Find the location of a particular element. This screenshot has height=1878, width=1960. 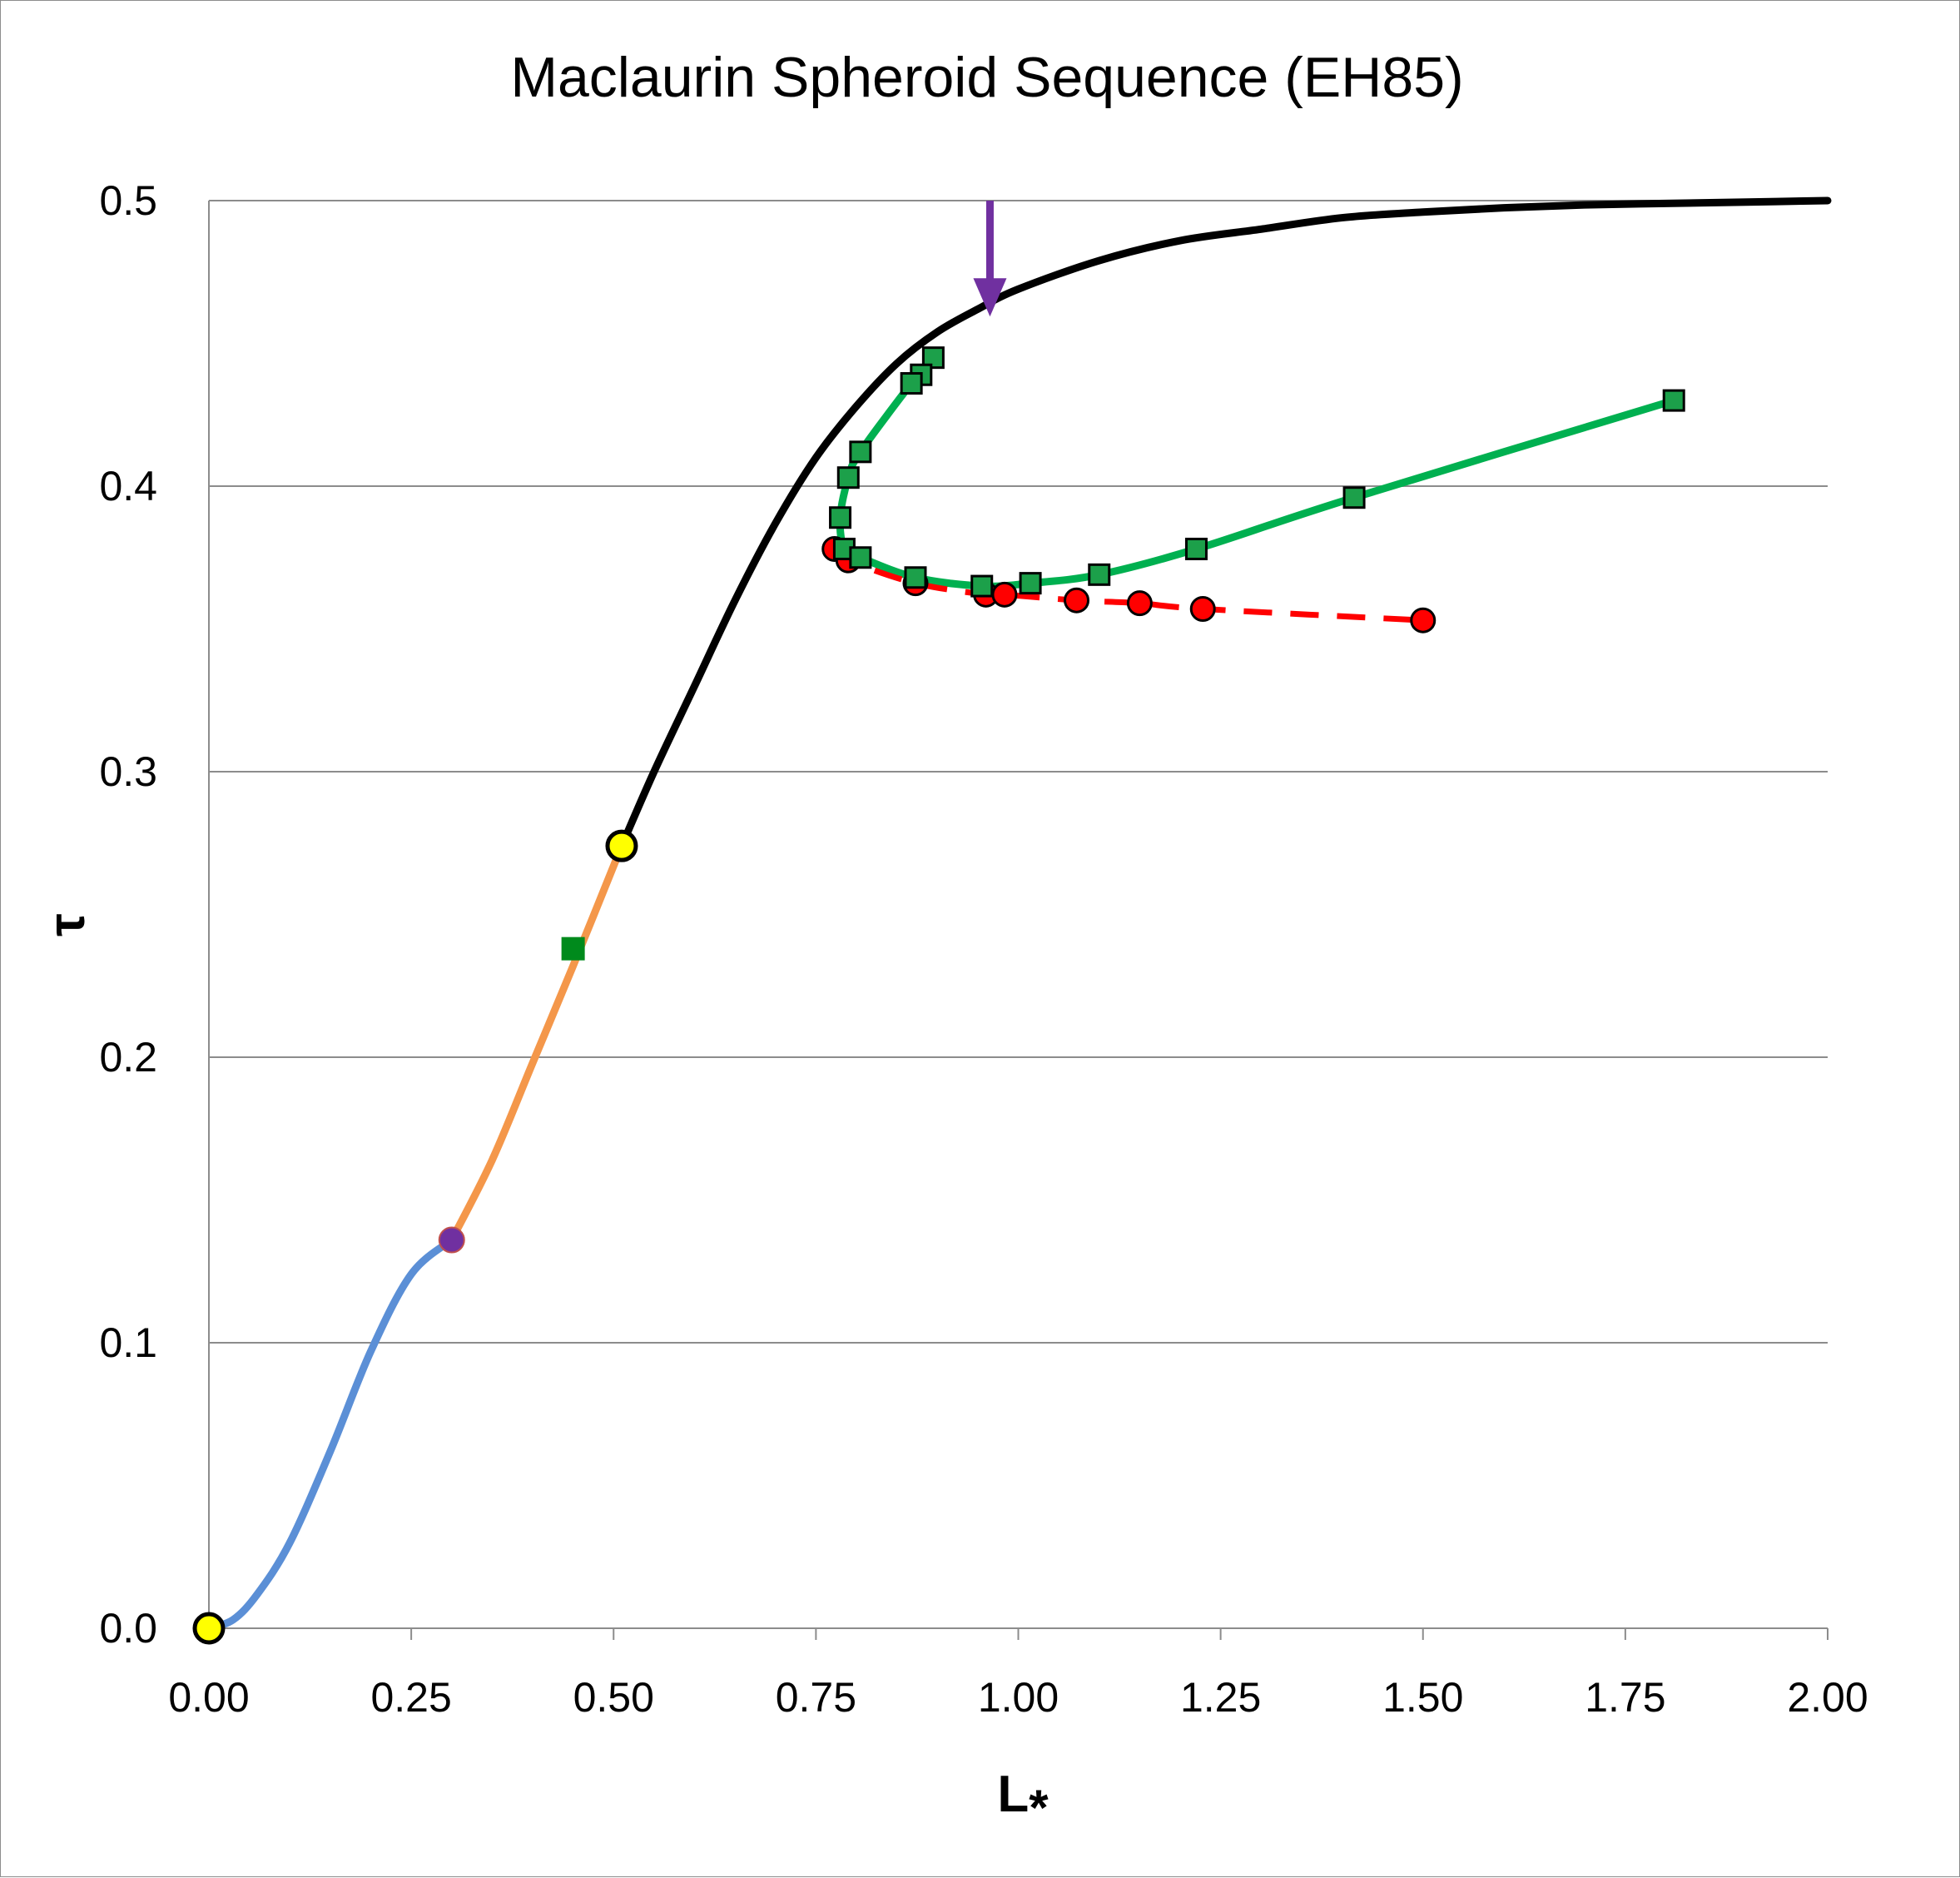

maclaurin-mid-line is located at coordinates (537, 1044).